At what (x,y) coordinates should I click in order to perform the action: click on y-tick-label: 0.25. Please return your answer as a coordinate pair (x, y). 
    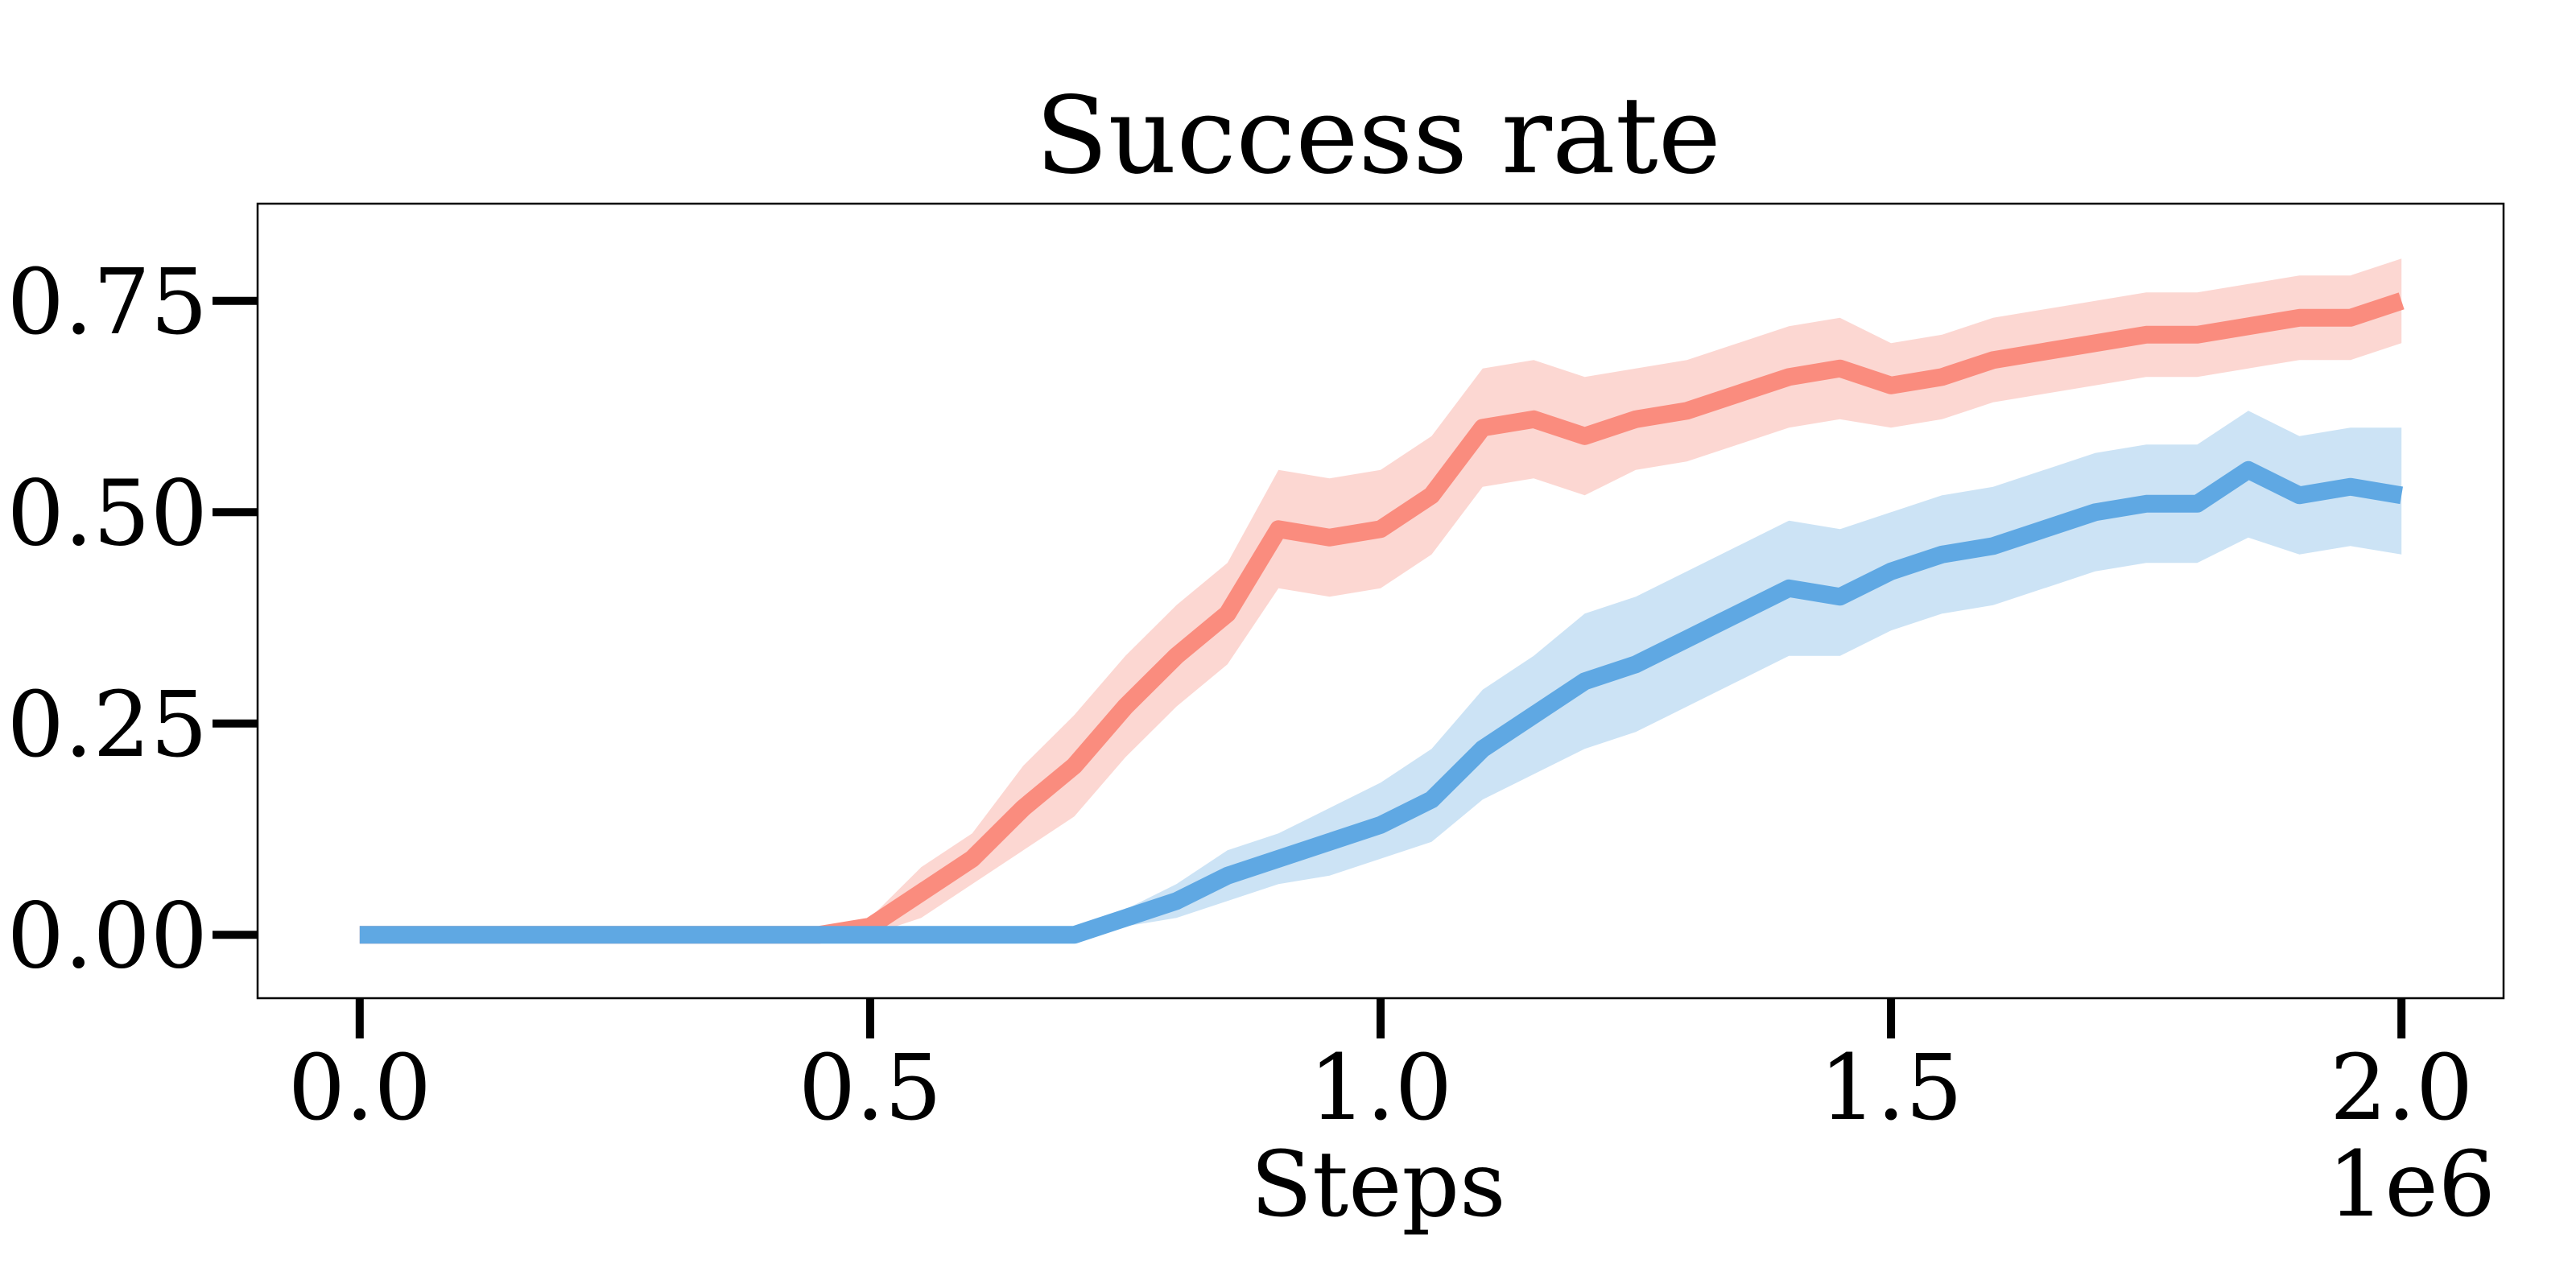
    Looking at the image, I should click on (107, 725).